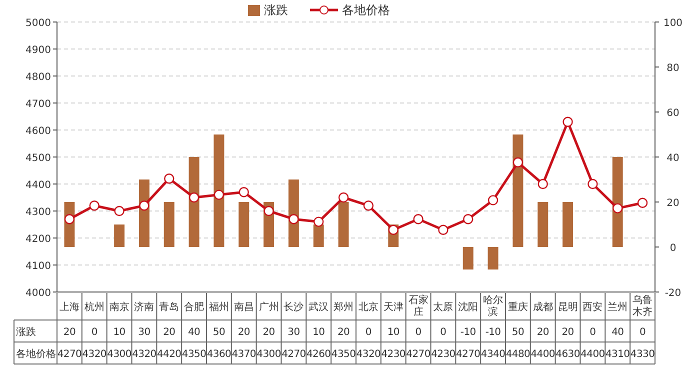  What do you see at coordinates (38, 23) in the screenshot?
I see `y-tick-label: 5000` at bounding box center [38, 23].